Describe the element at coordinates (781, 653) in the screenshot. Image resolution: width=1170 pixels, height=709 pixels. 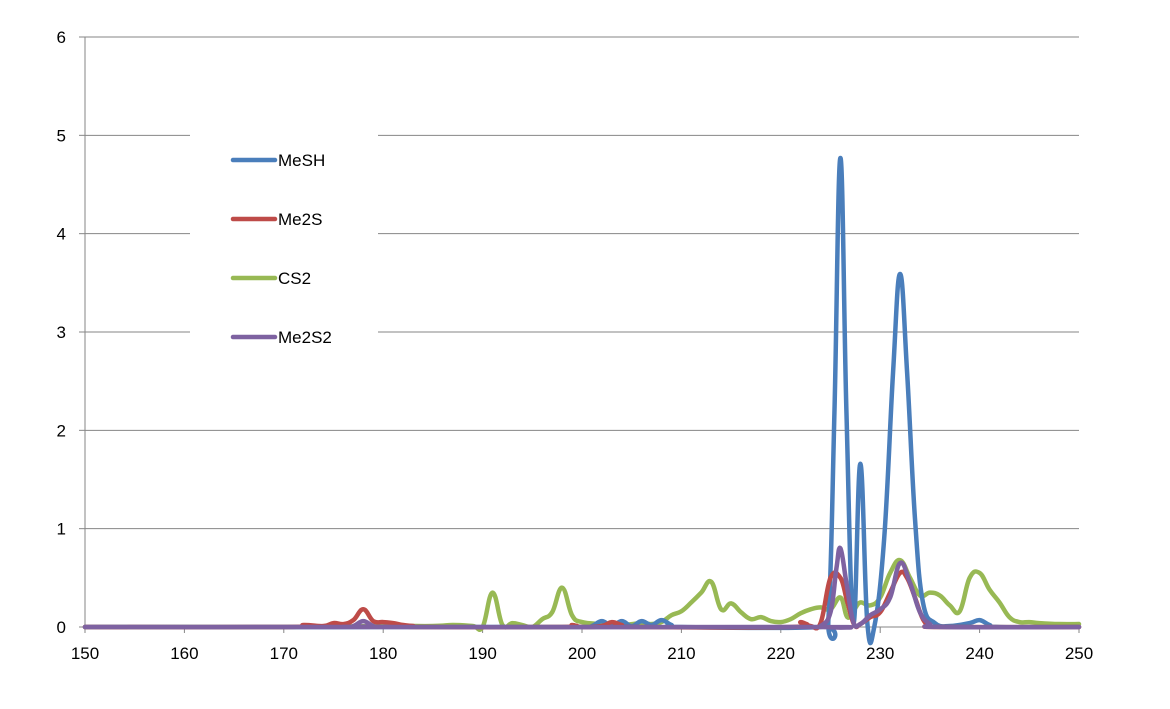
I see `x-tick-label: 220` at that location.